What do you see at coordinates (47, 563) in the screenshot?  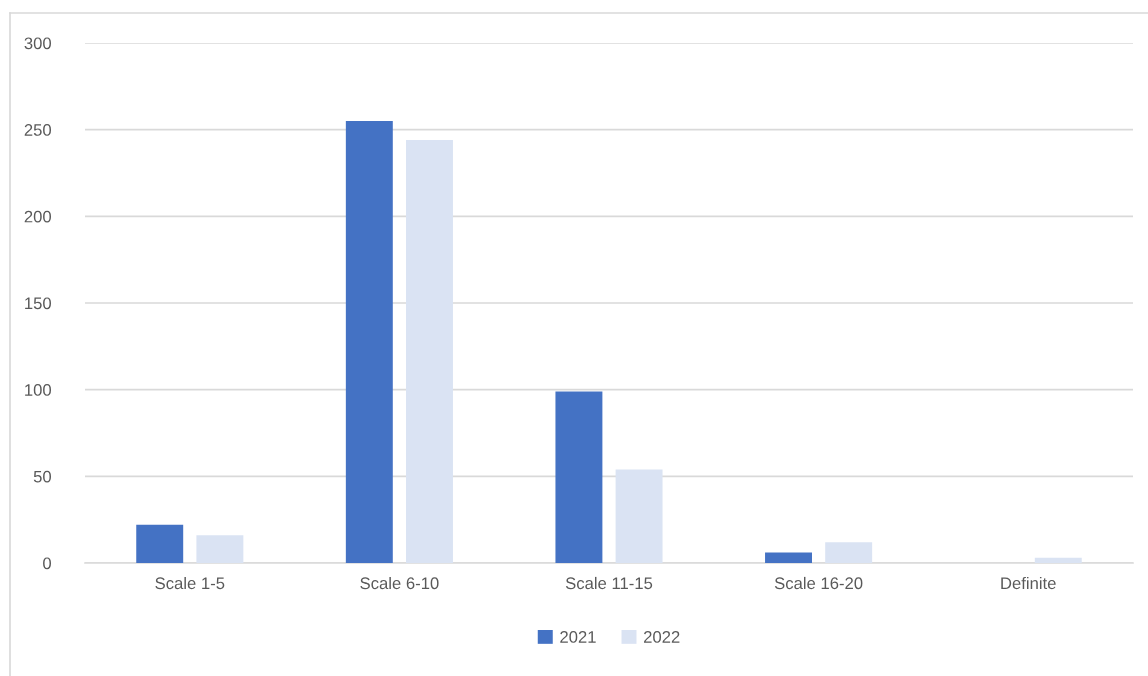 I see `y-tick-label: 0` at bounding box center [47, 563].